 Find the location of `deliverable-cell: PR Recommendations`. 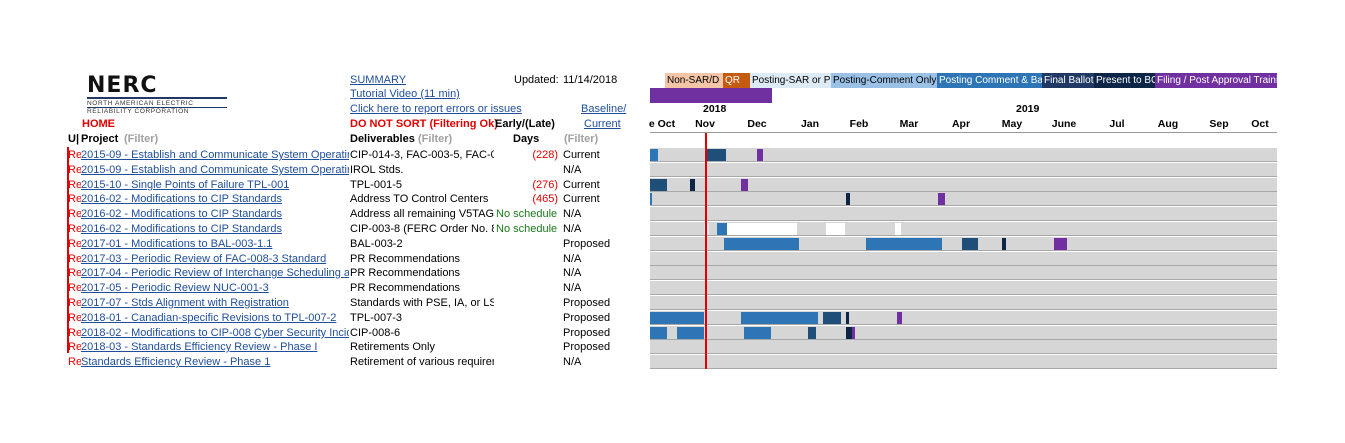

deliverable-cell: PR Recommendations is located at coordinates (405, 259).